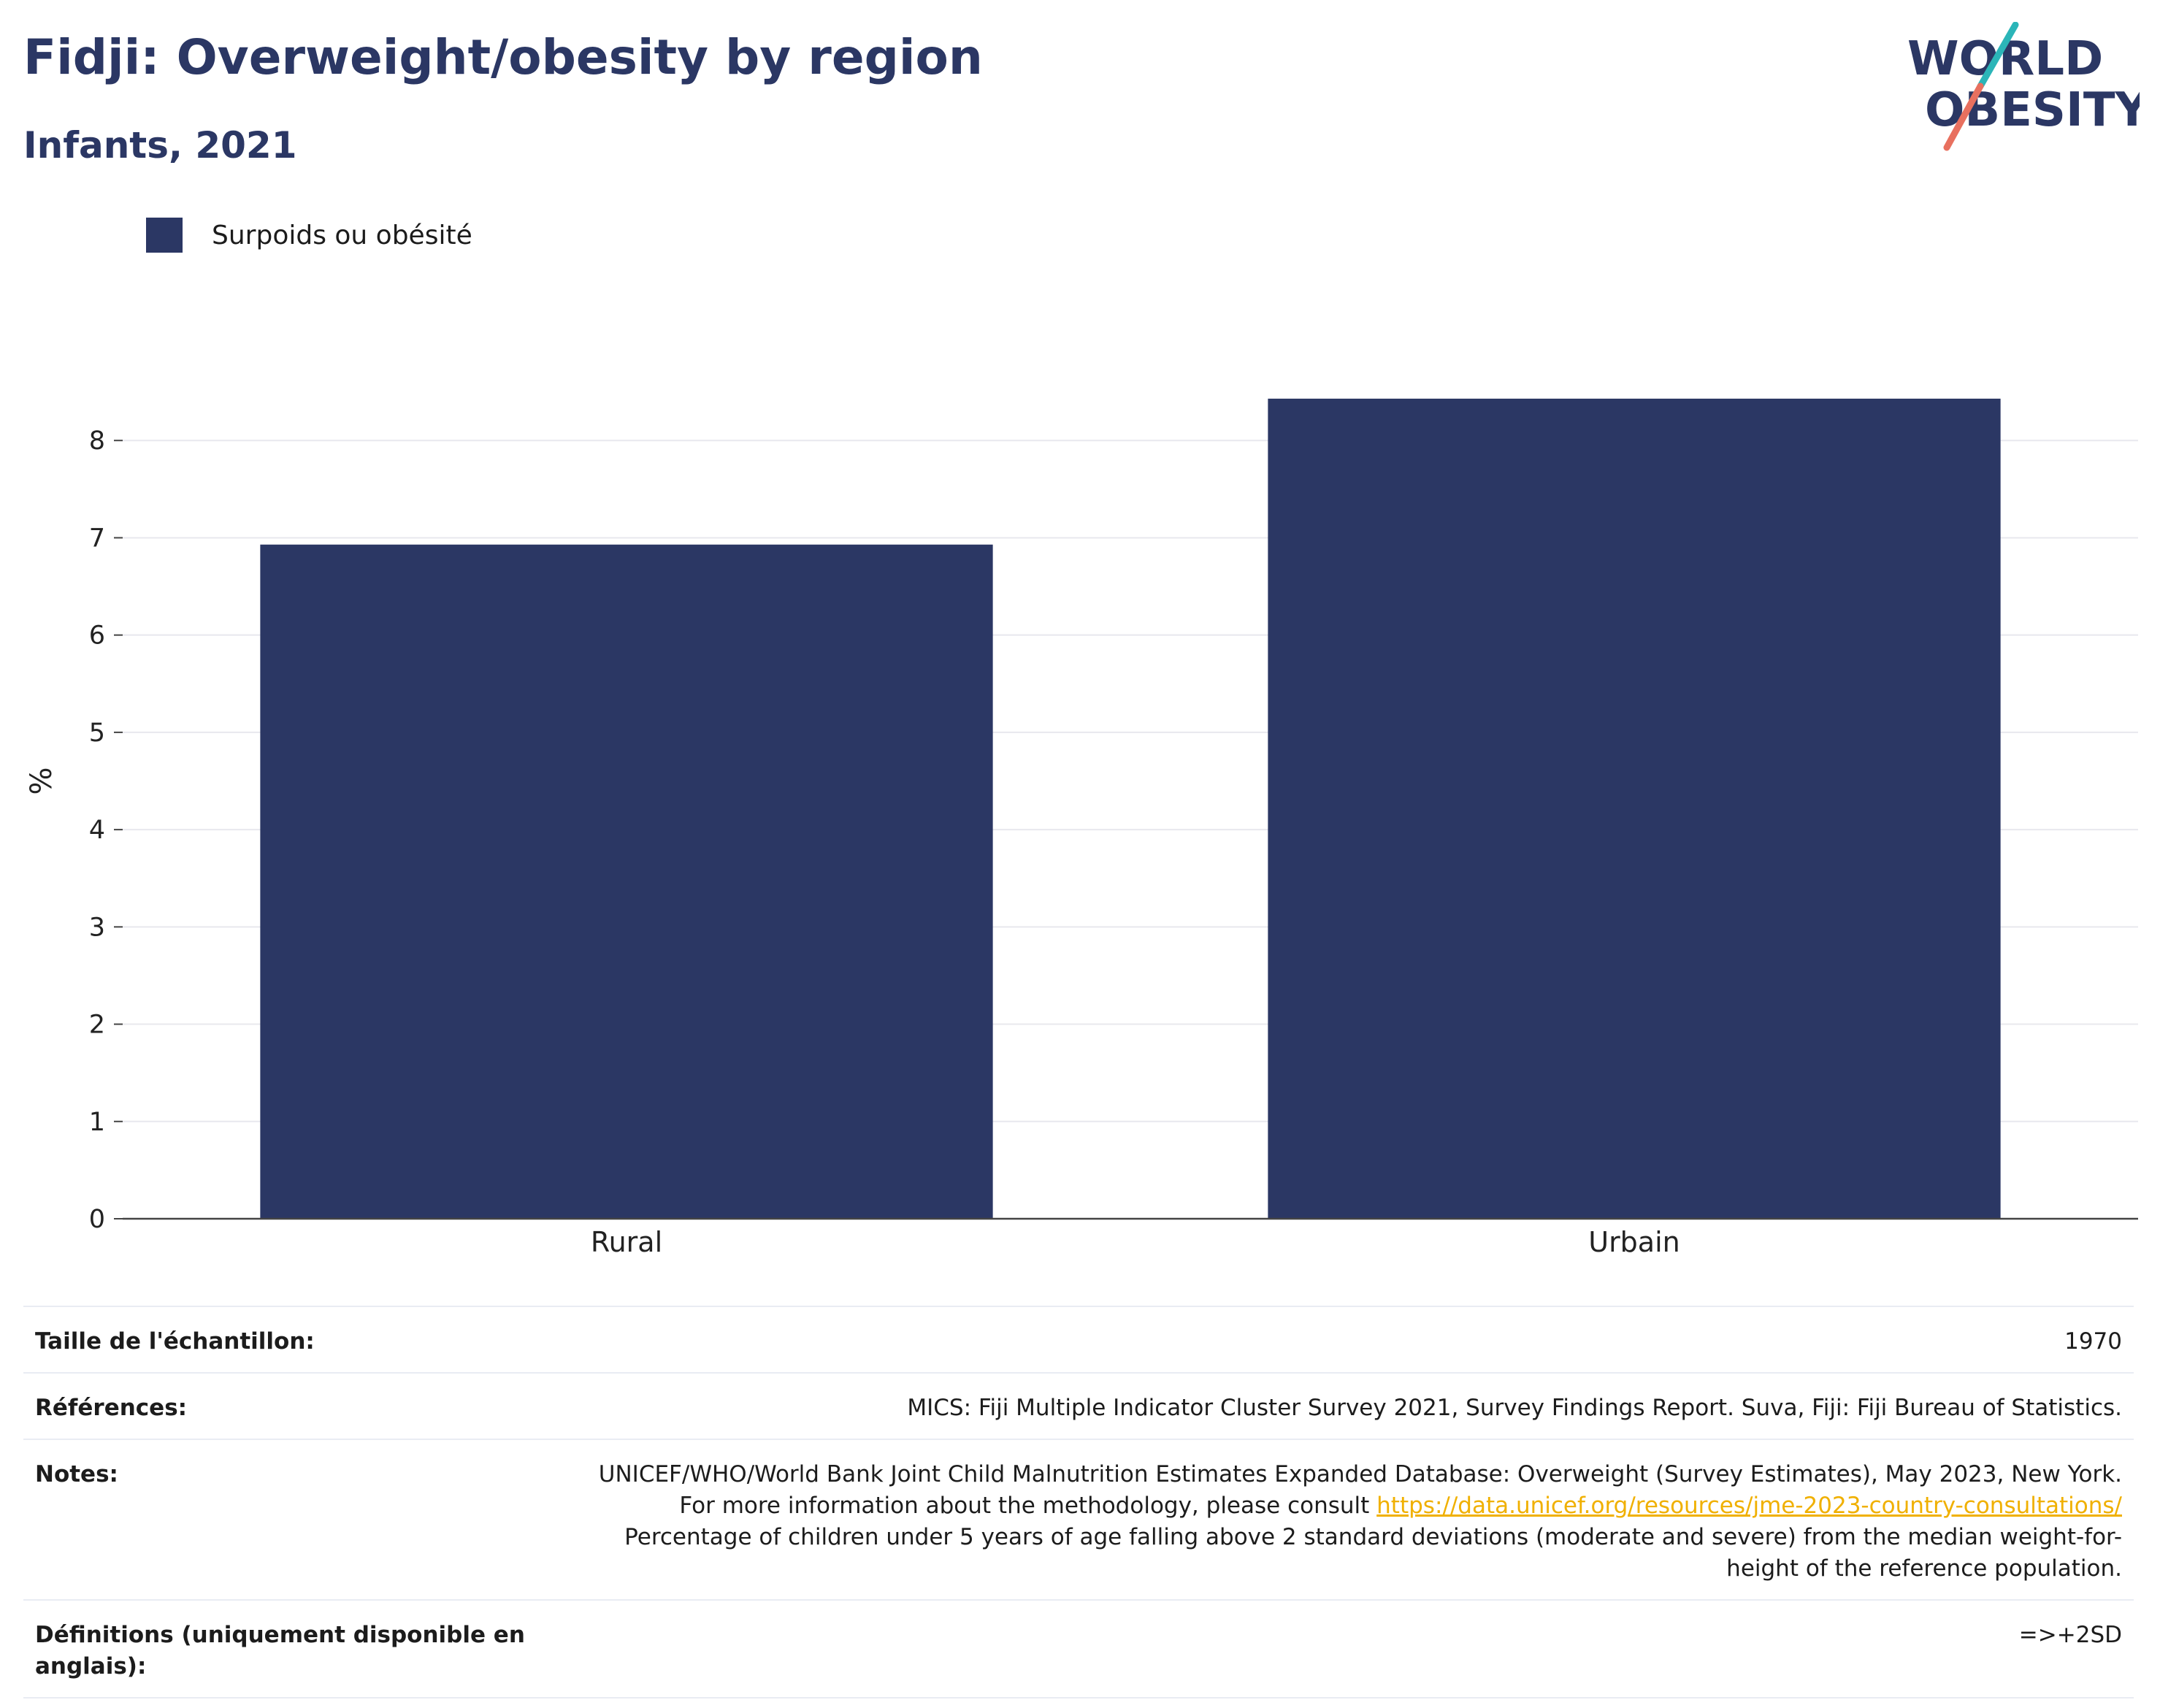 Image resolution: width=2160 pixels, height=1708 pixels. What do you see at coordinates (1998, 56) in the screenshot?
I see `logo-slash-teal` at bounding box center [1998, 56].